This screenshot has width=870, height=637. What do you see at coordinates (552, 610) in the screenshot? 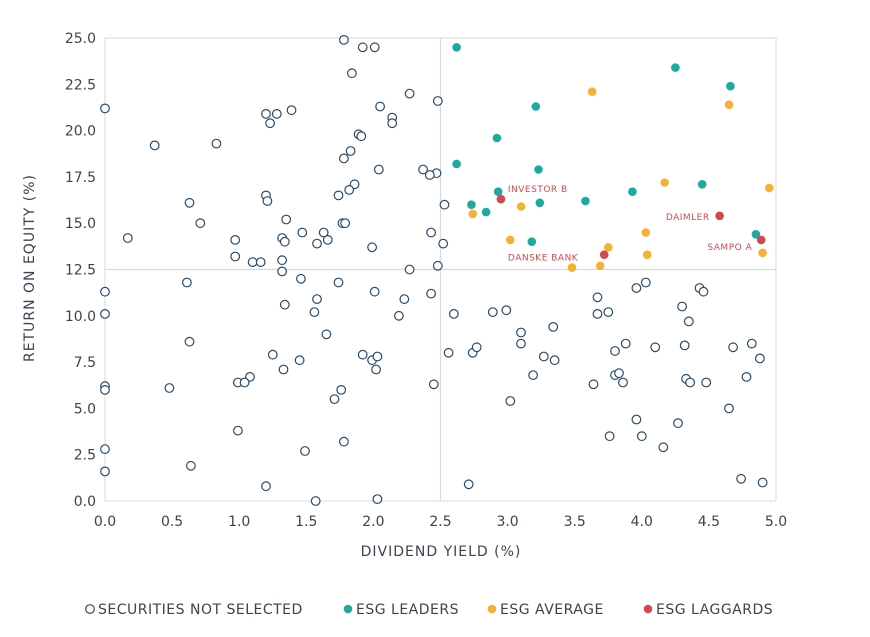
I see `legend-label: ESG AVERAGE` at bounding box center [552, 610].